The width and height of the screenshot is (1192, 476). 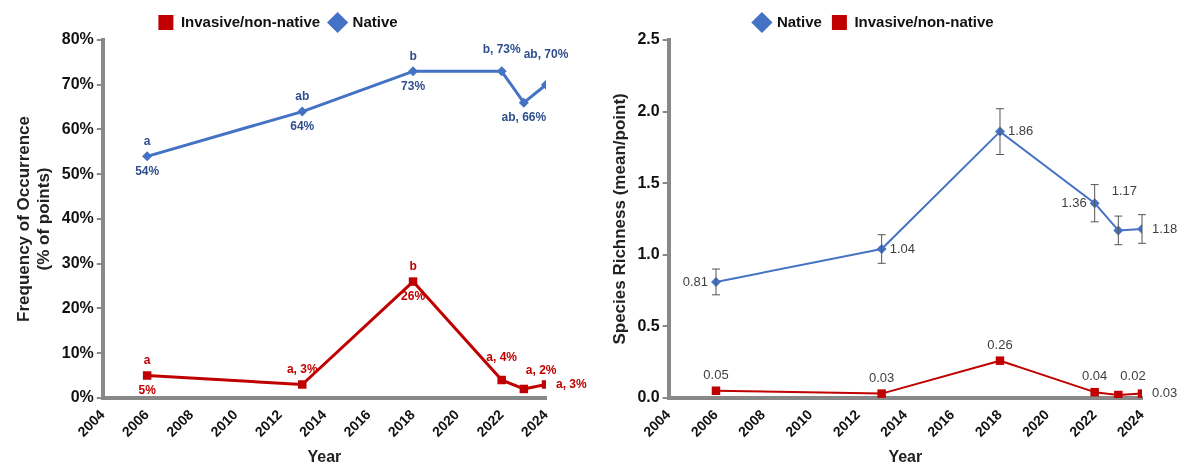 I want to click on y-axis-title: Frequency of Occurrence (% of points), so click(x=33, y=218).